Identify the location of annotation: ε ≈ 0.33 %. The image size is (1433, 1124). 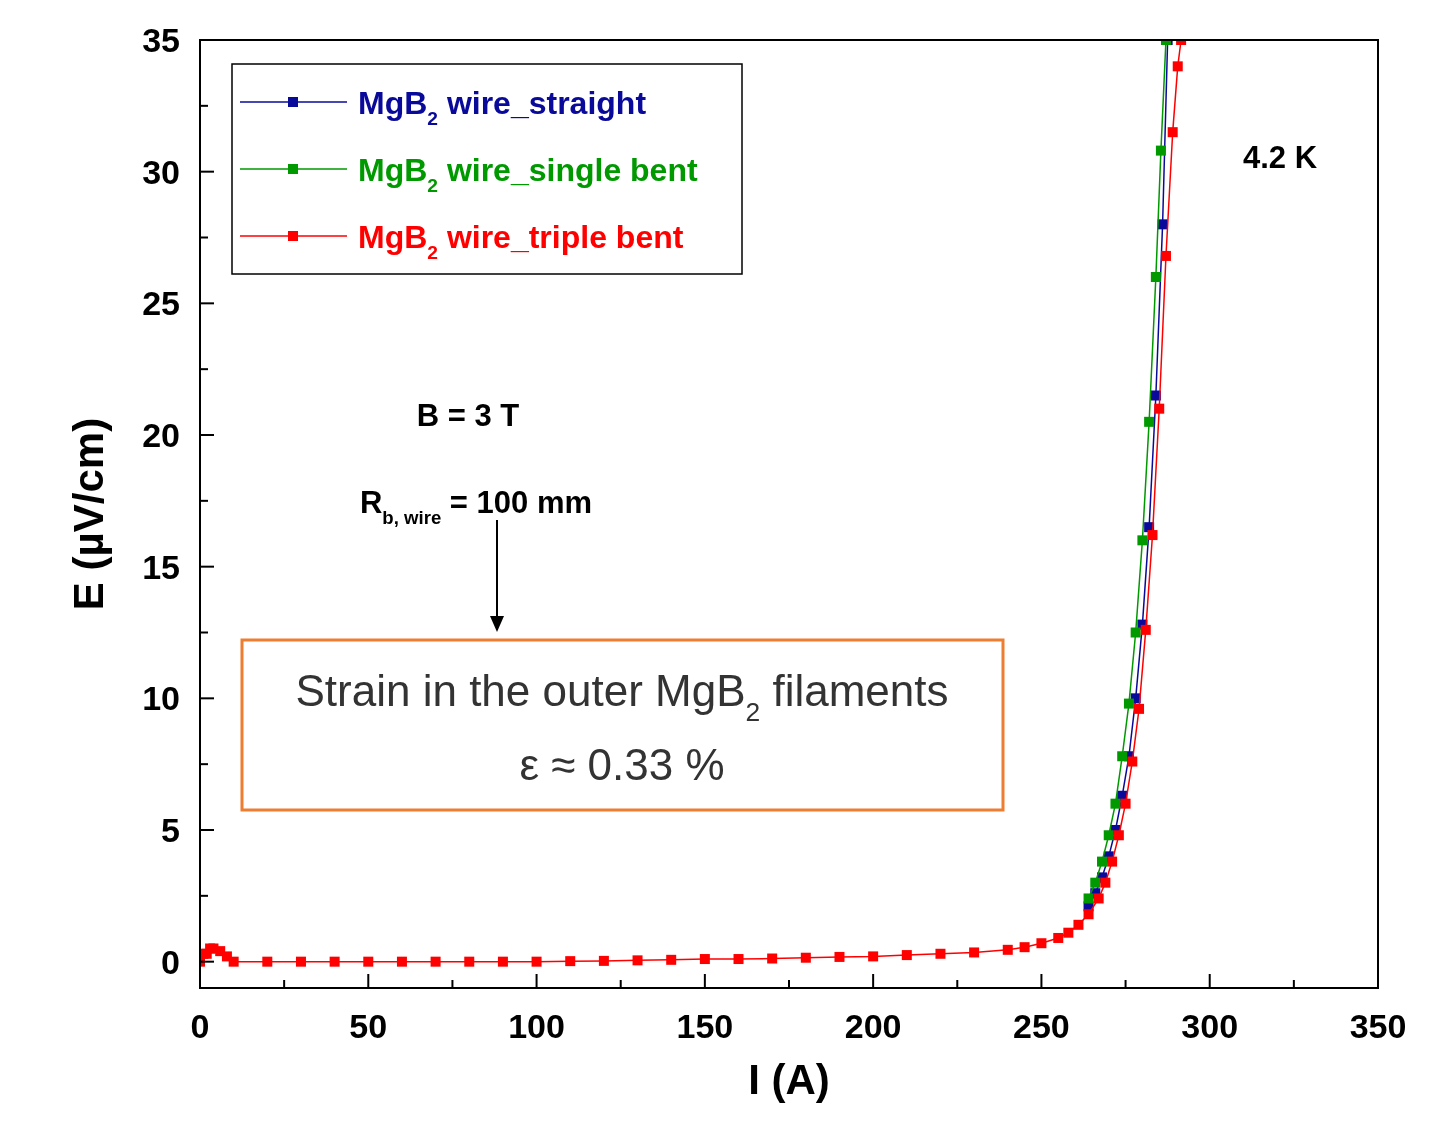
(622, 764).